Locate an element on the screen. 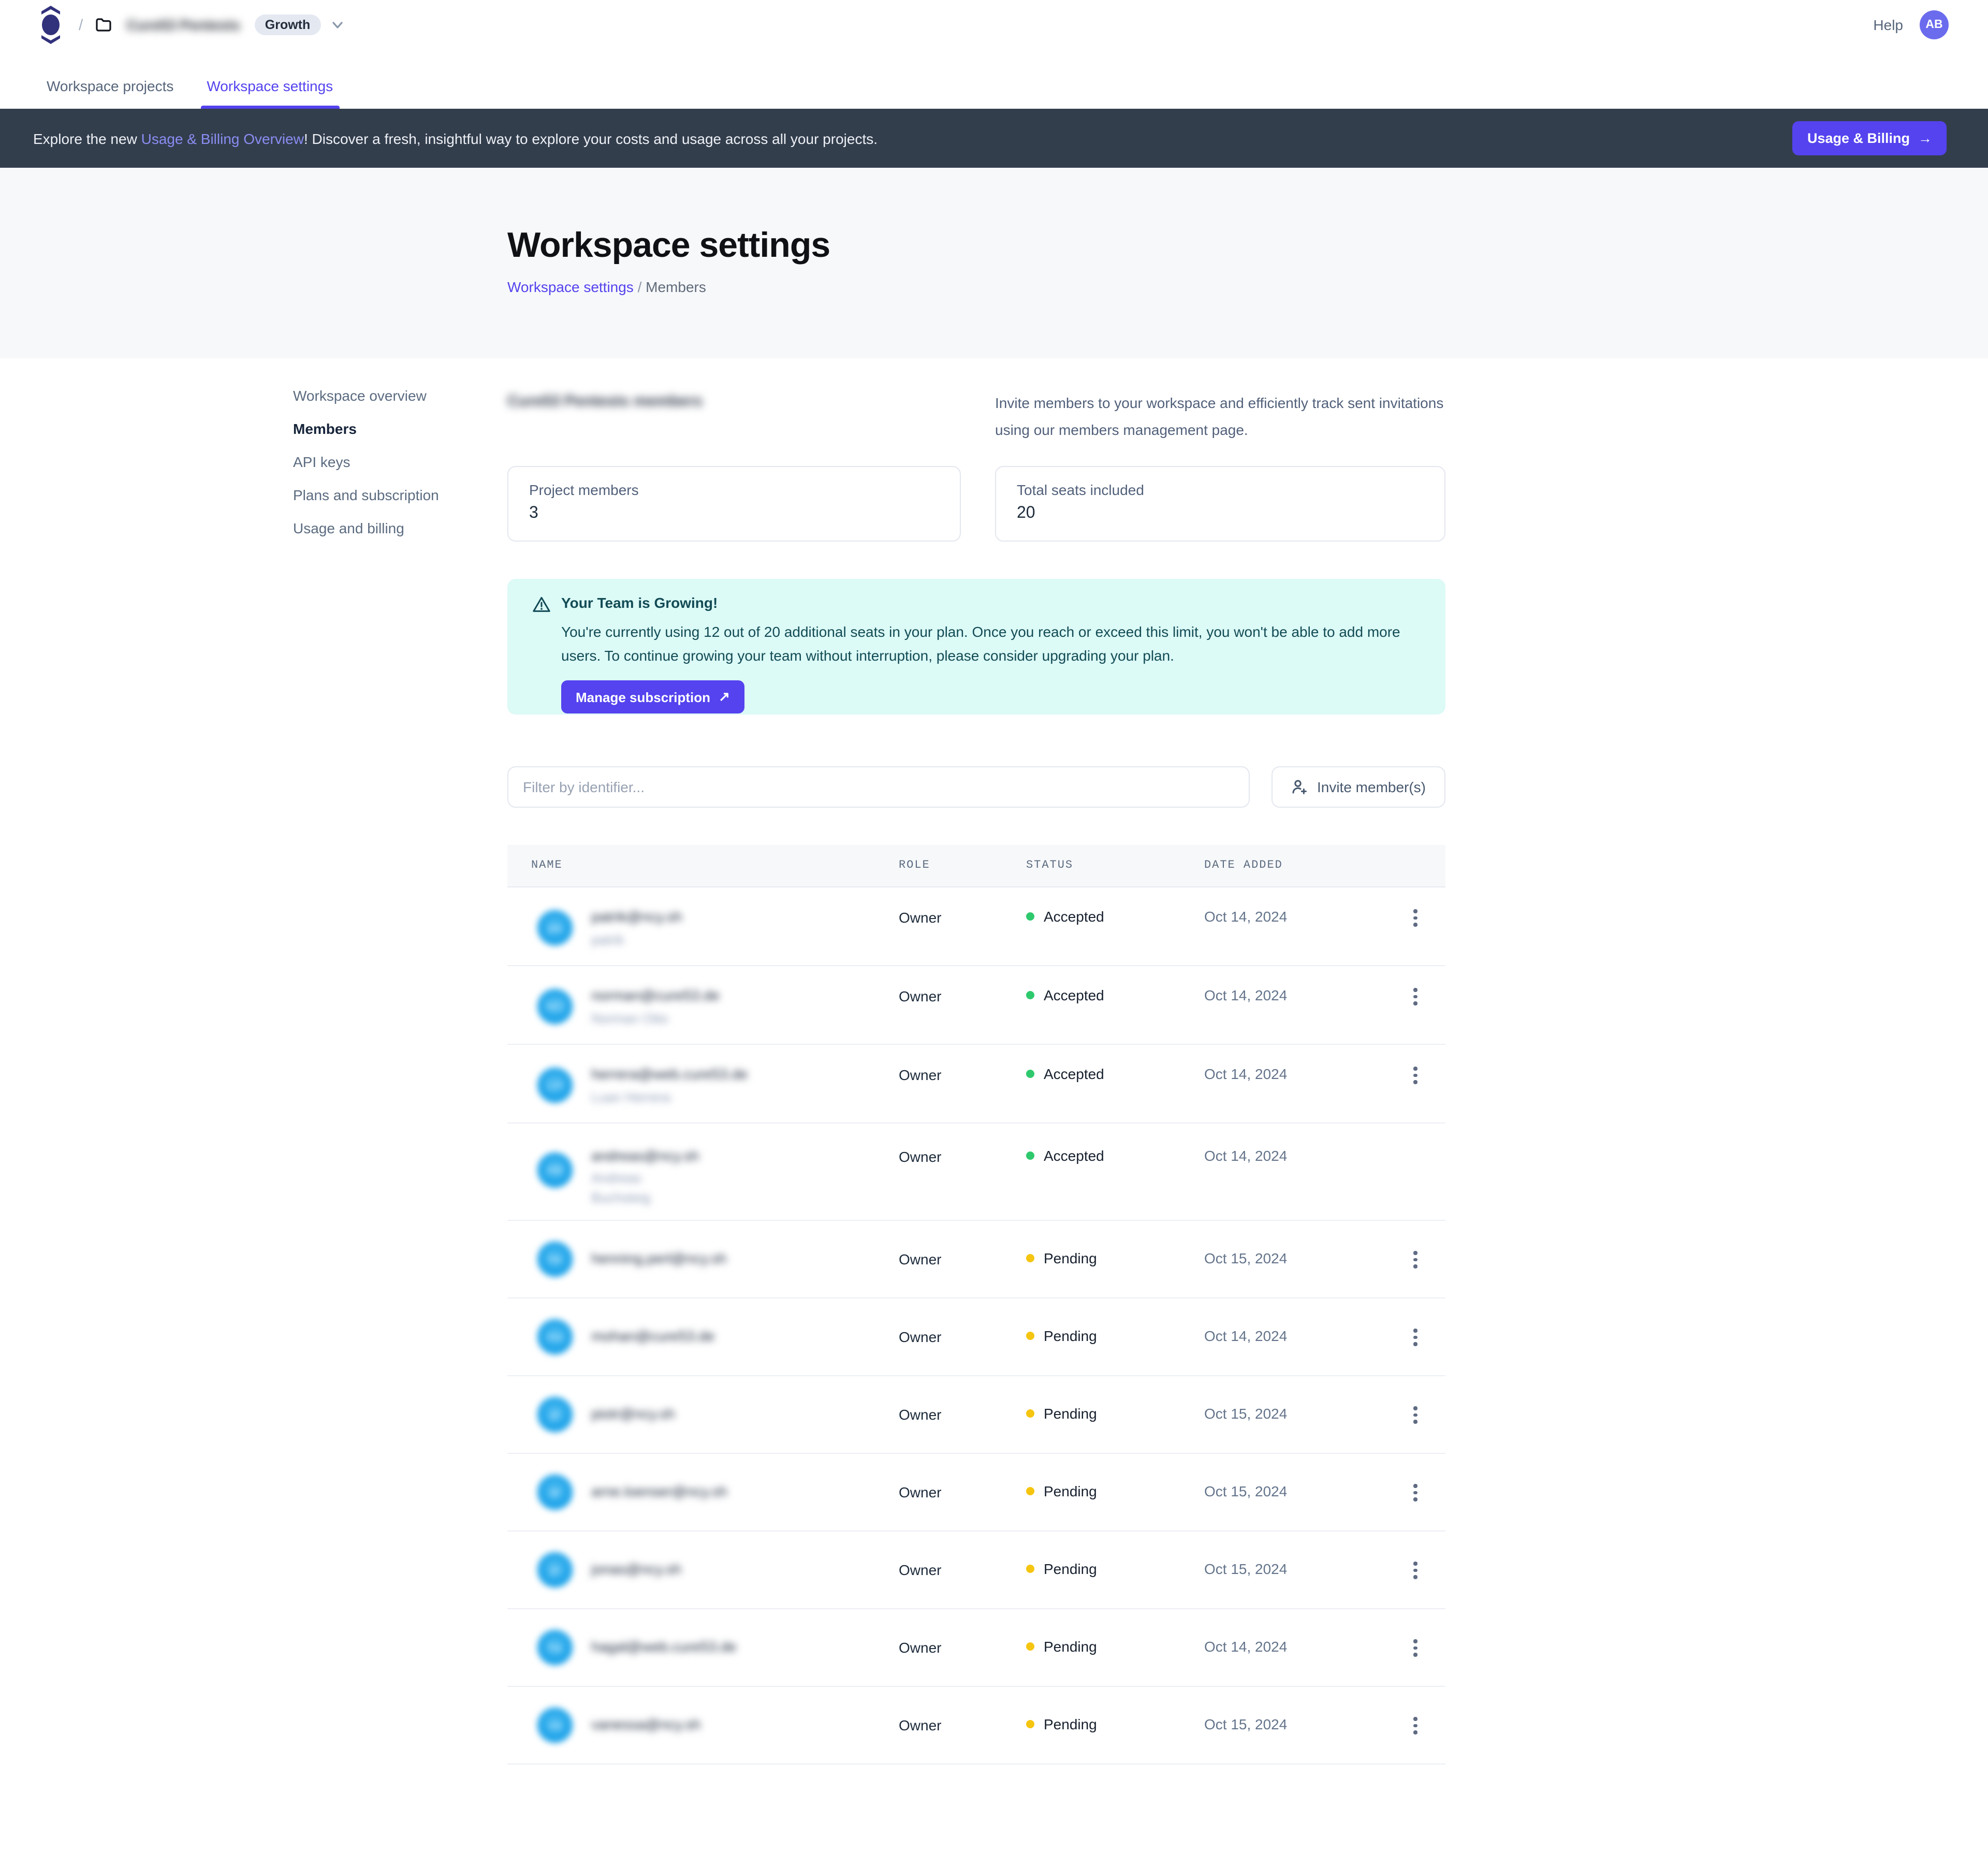 The width and height of the screenshot is (1988, 1866). stat-value: 3 is located at coordinates (533, 513).